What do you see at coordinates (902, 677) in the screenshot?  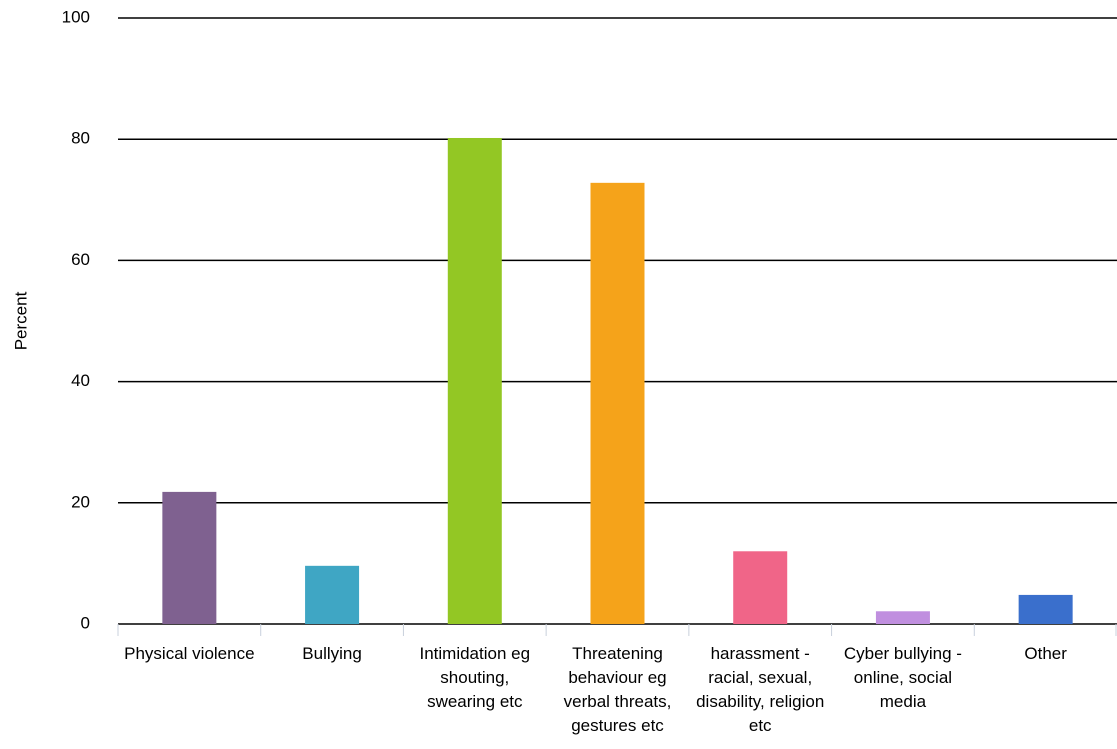 I see `x-tick-label: Cyber bullying - online, social media` at bounding box center [902, 677].